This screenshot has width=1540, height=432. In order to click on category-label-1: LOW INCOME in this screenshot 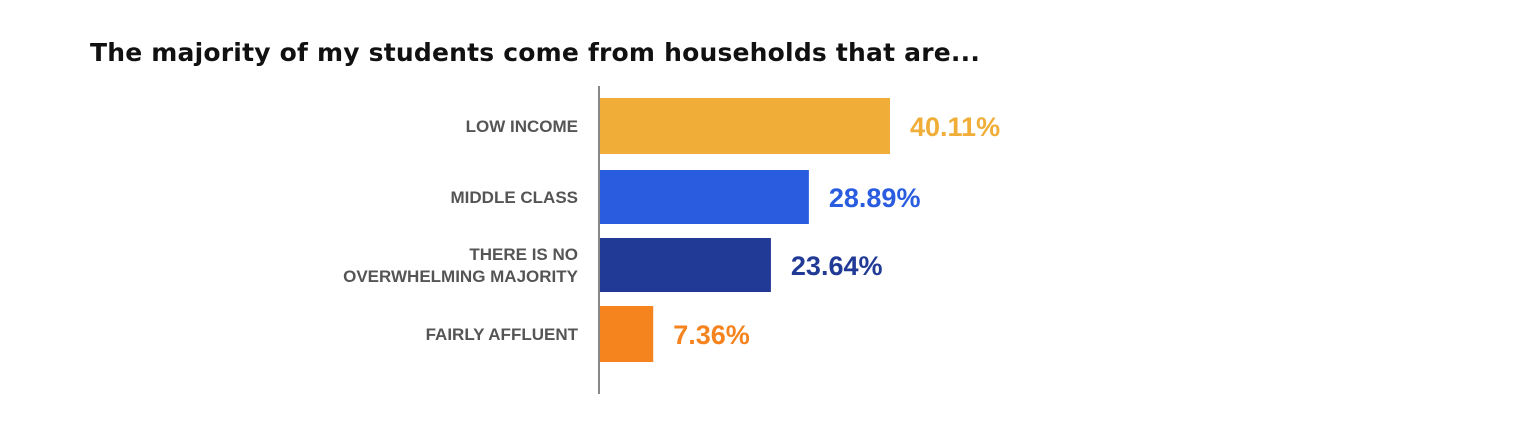, I will do `click(522, 126)`.